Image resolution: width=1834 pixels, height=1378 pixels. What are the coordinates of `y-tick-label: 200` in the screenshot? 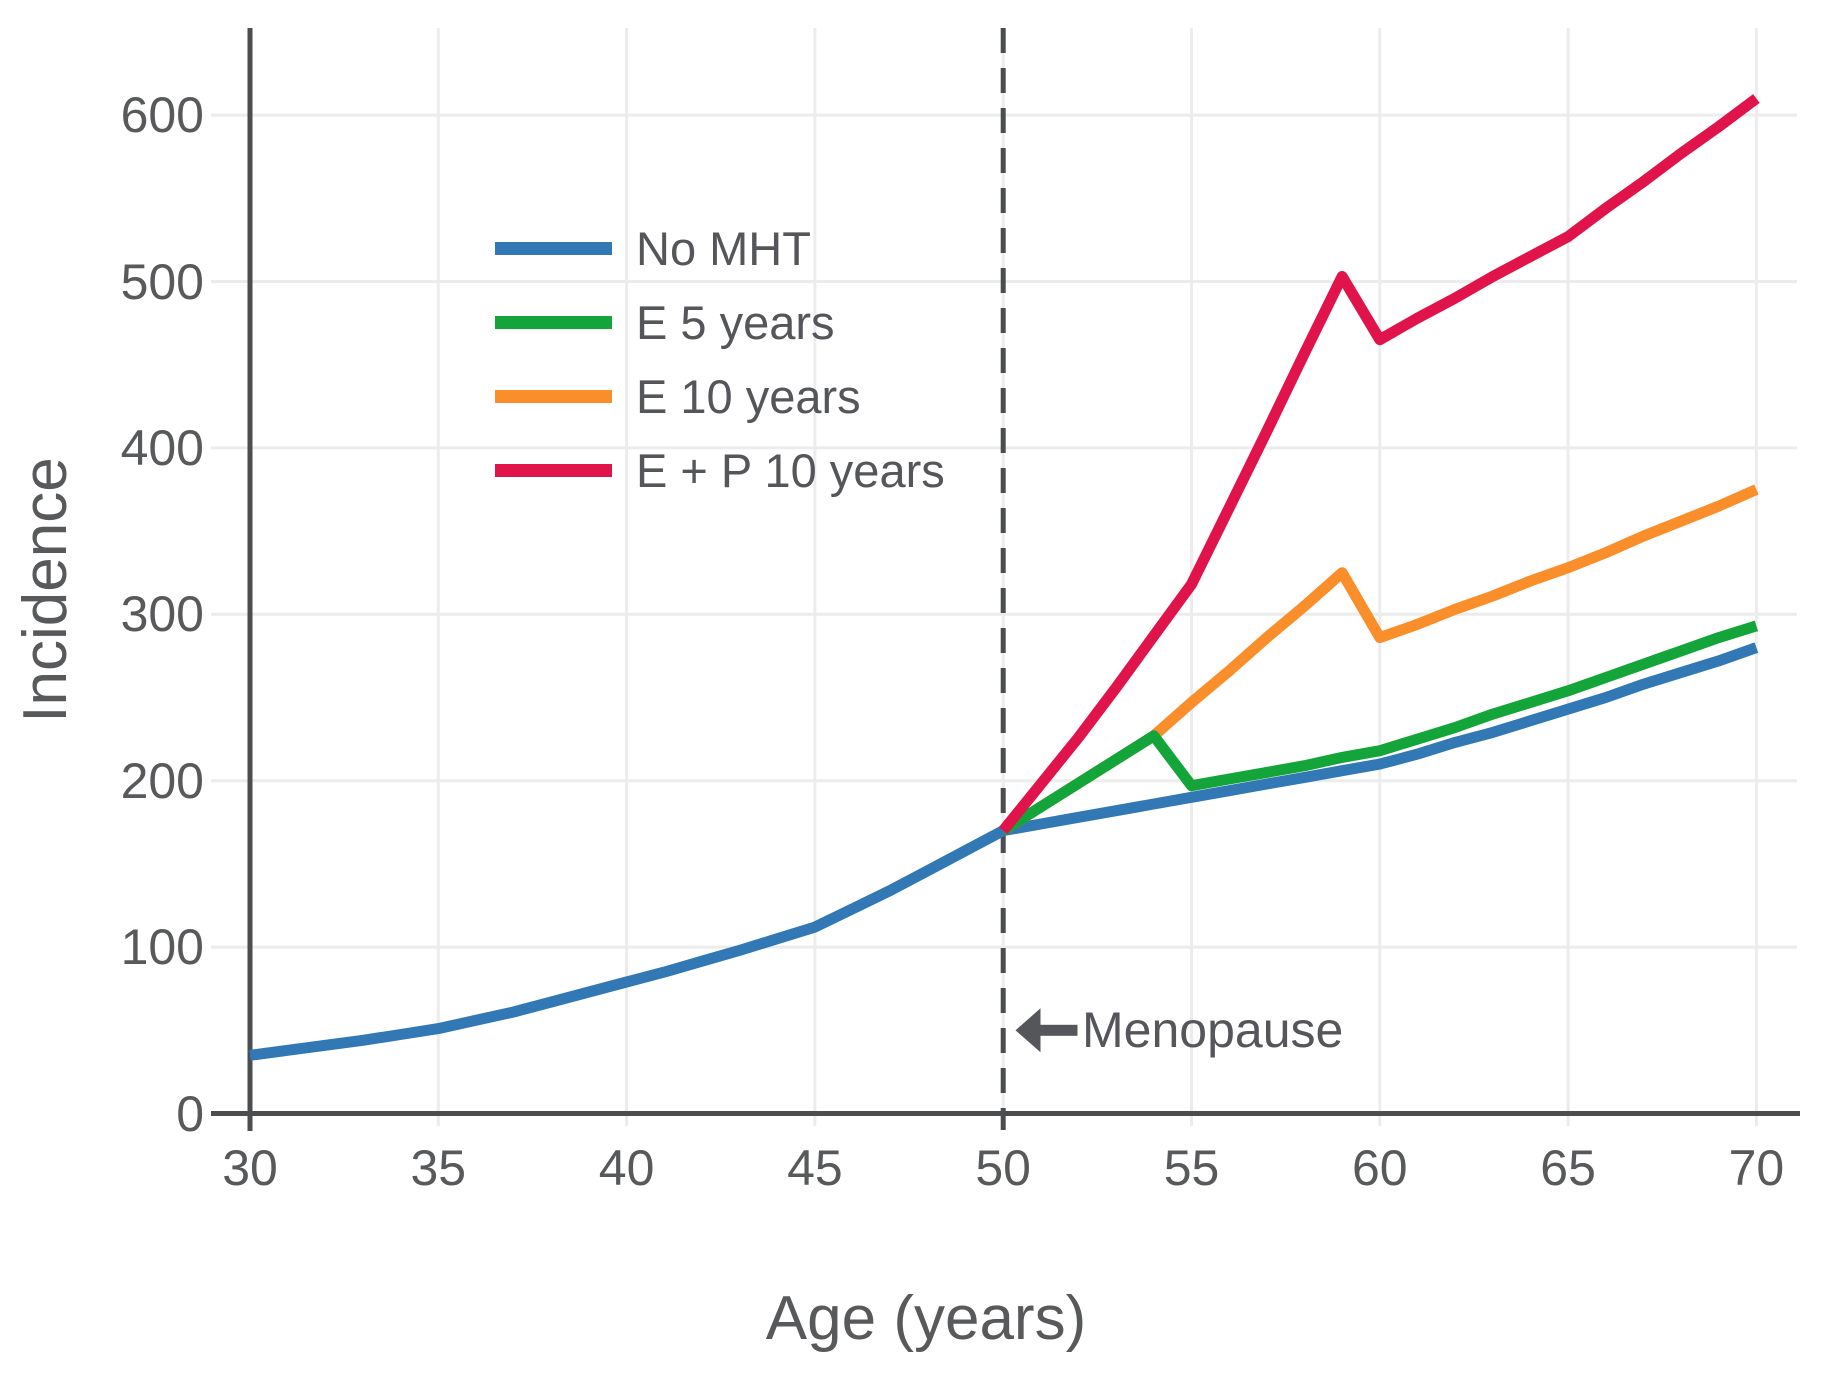 It's located at (162, 780).